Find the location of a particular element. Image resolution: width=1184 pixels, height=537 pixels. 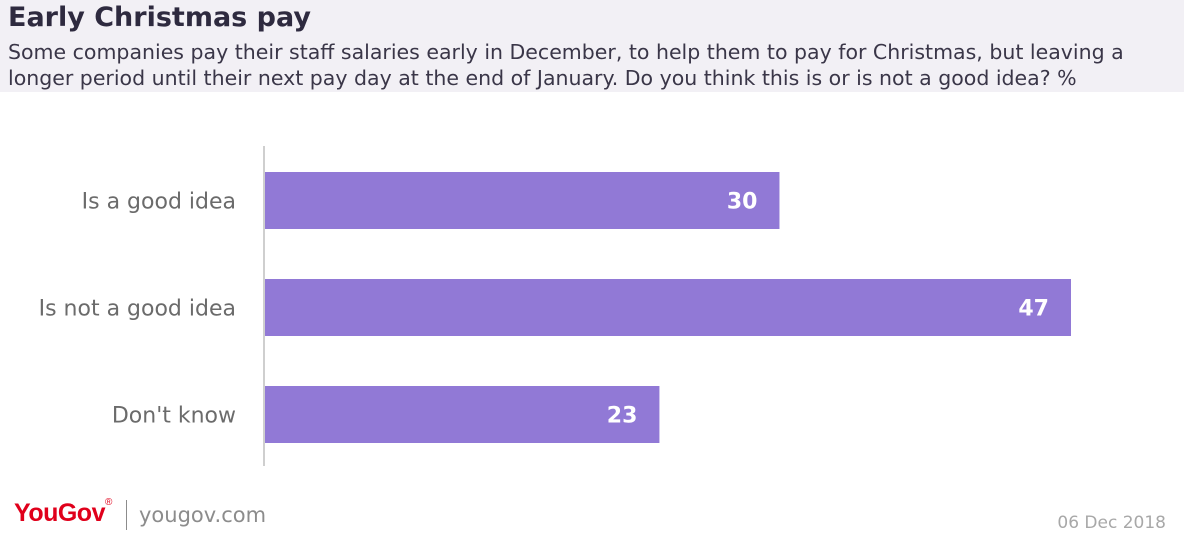

data-label: 23 is located at coordinates (622, 416).